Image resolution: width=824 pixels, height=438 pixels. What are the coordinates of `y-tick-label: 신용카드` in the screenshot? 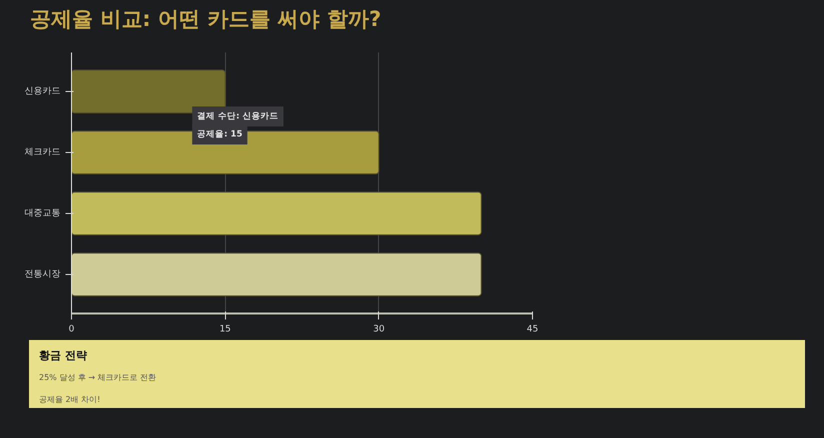 It's located at (42, 91).